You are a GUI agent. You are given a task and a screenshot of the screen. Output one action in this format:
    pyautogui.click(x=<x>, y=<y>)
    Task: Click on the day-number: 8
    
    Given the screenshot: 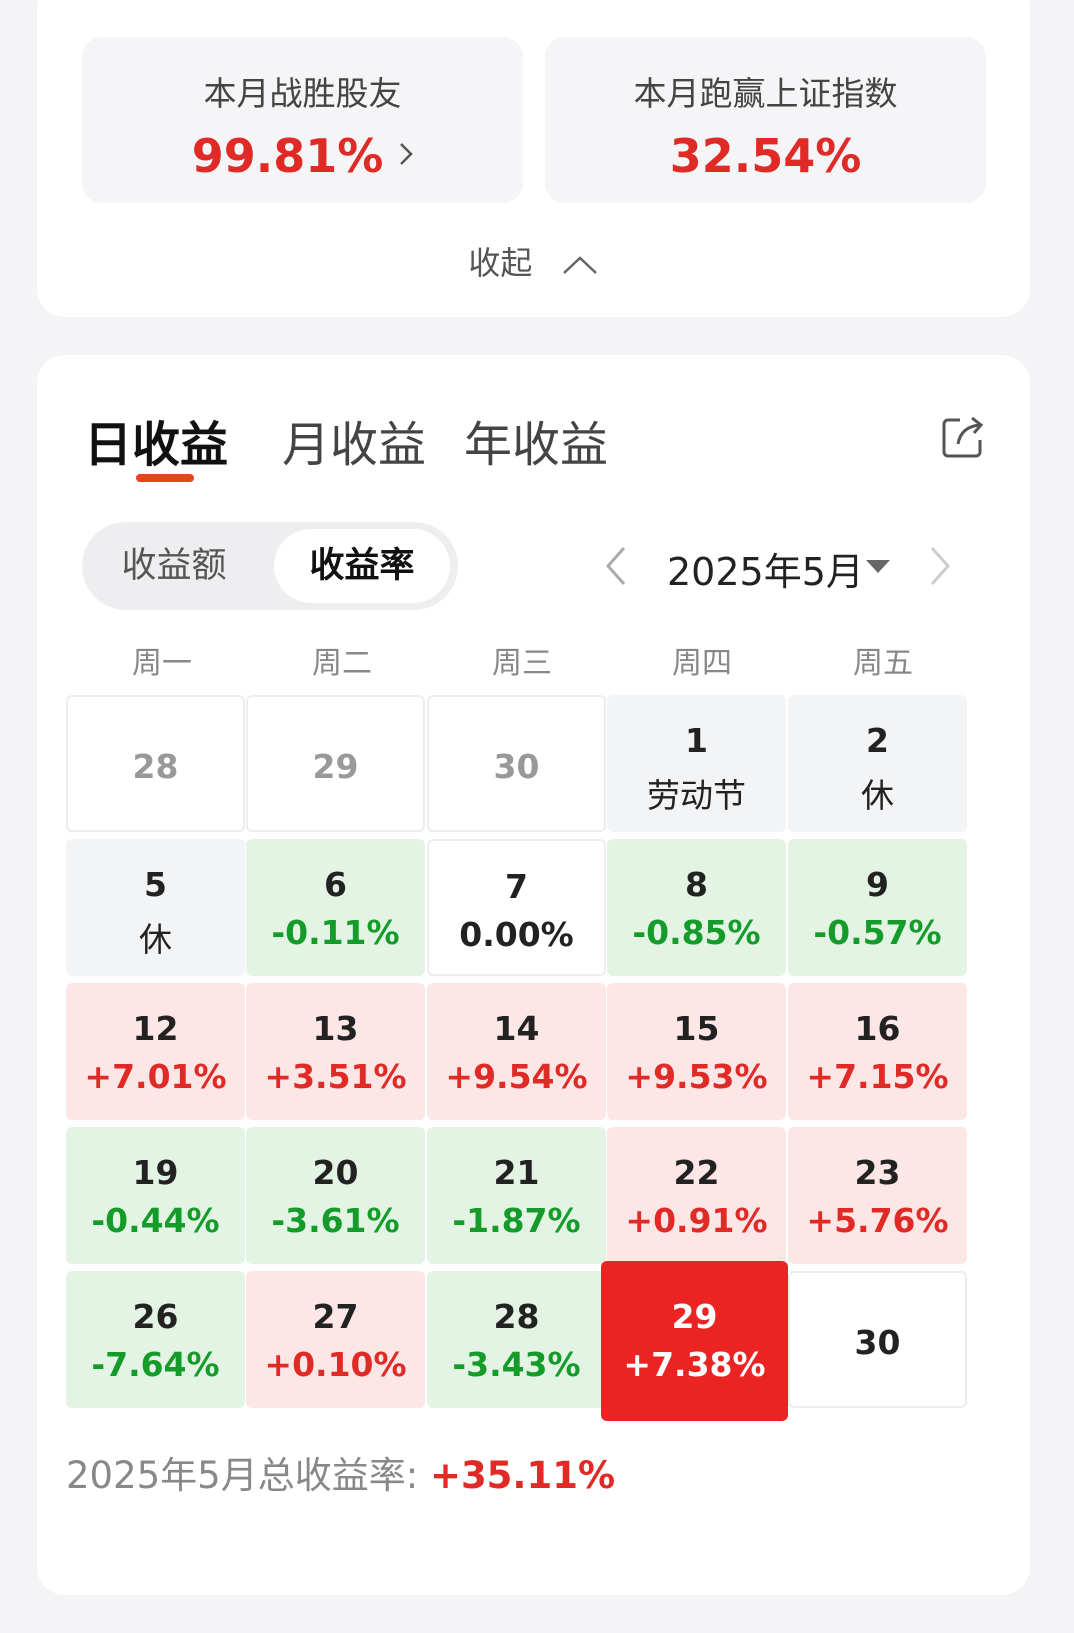 What is the action you would take?
    pyautogui.click(x=696, y=884)
    